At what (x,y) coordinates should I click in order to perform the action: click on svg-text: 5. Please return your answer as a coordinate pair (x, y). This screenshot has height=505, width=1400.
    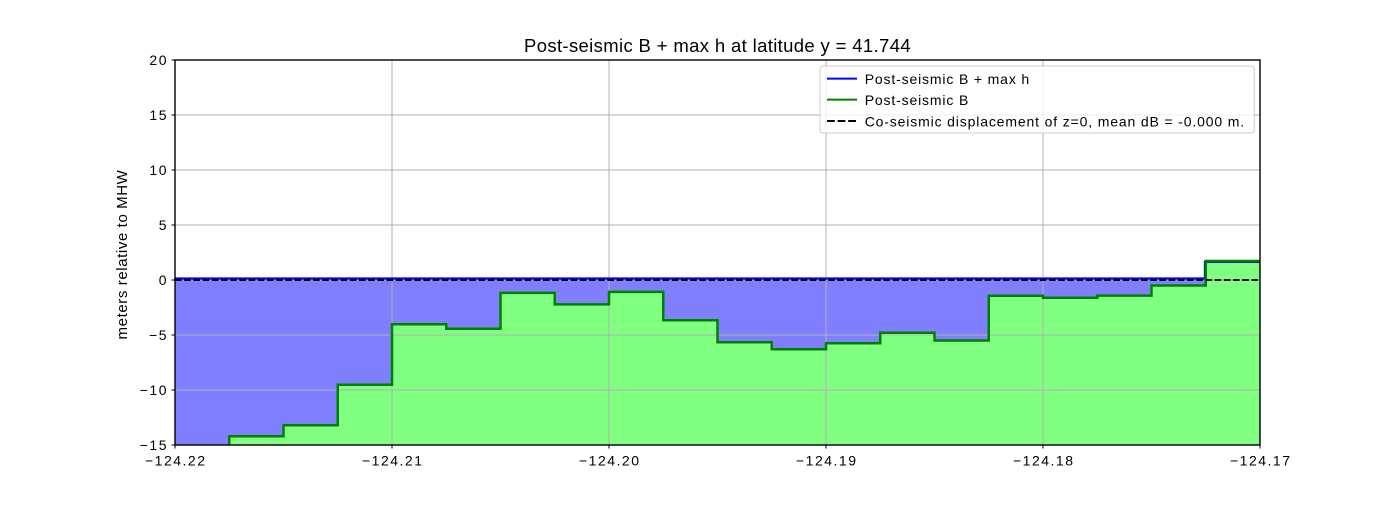
    Looking at the image, I should click on (163, 225).